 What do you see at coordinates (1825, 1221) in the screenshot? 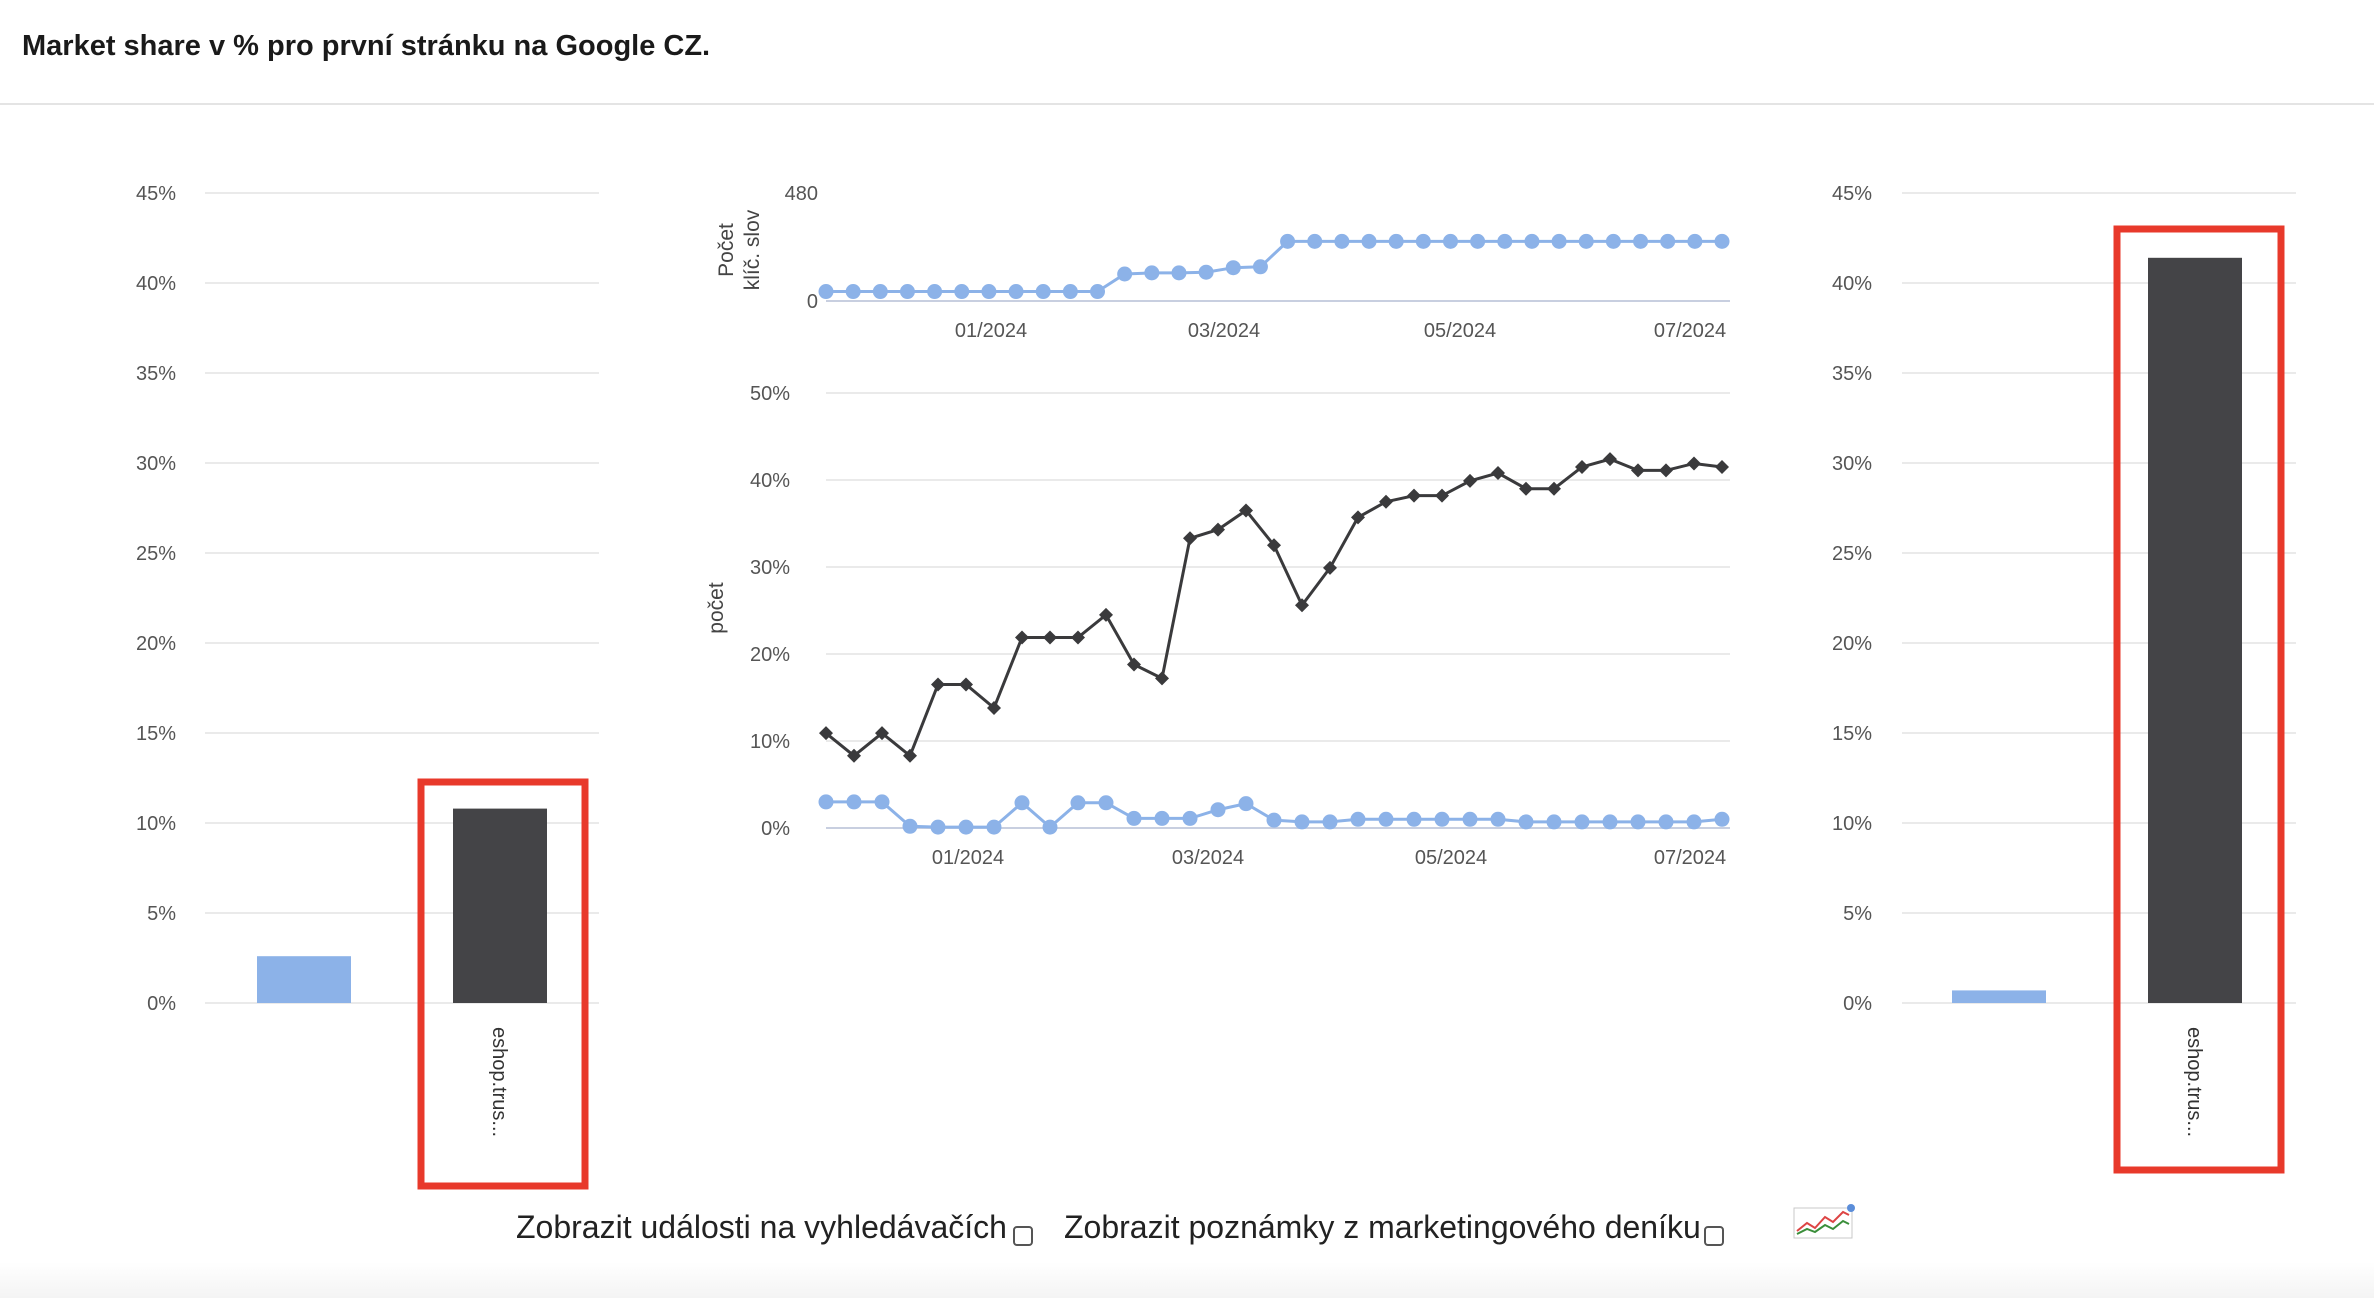
I see `chart-trend-icon` at bounding box center [1825, 1221].